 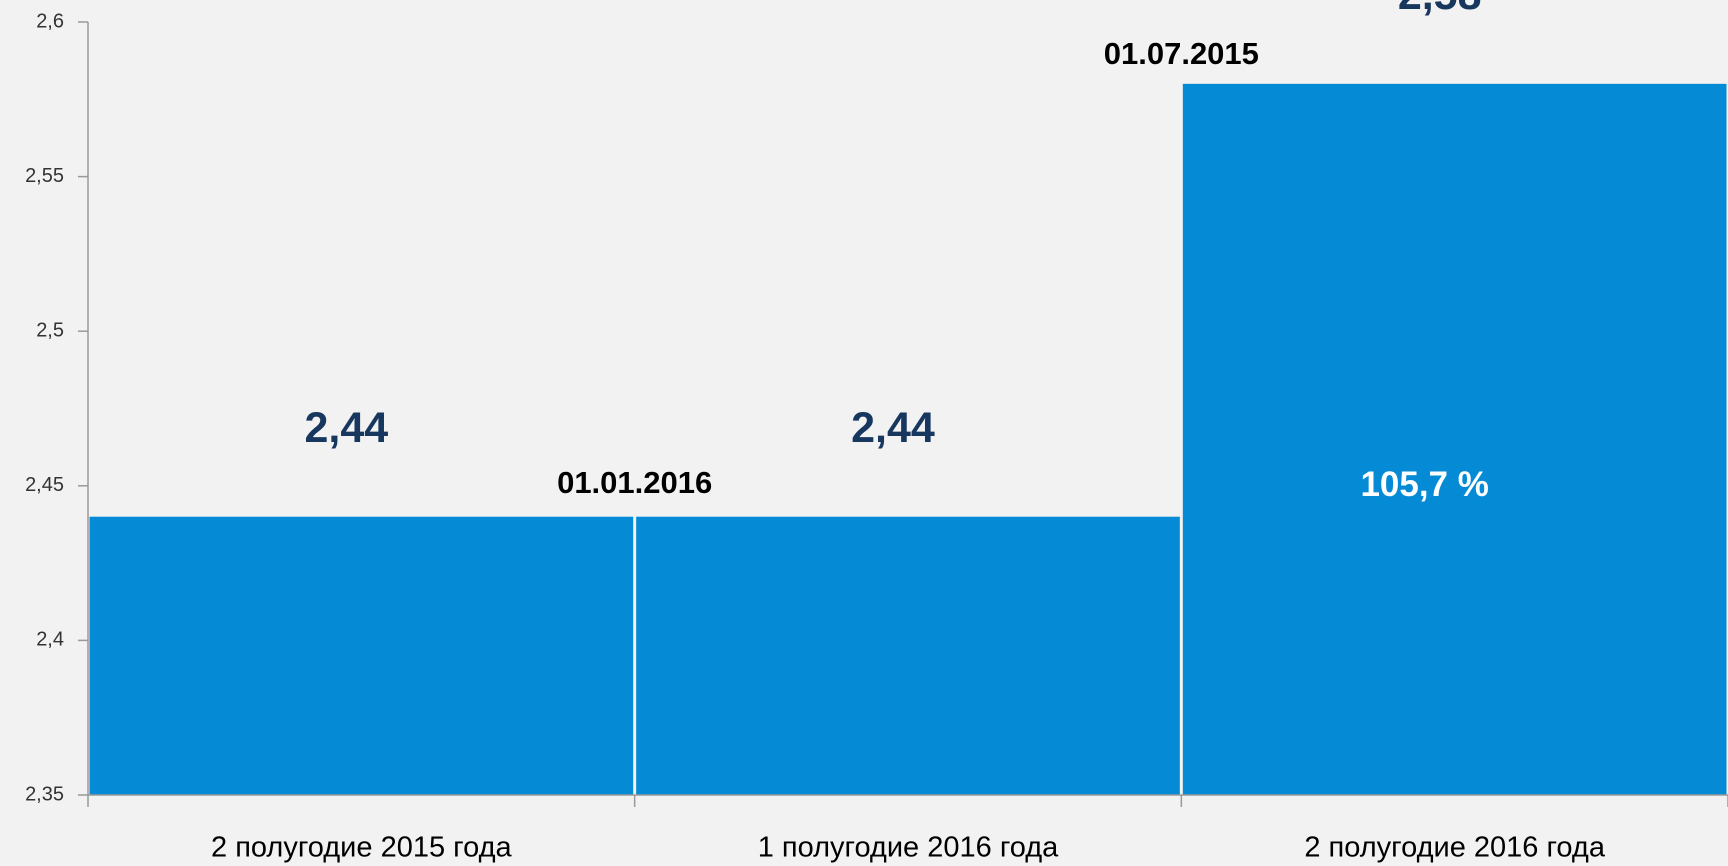 What do you see at coordinates (634, 482) in the screenshot?
I see `annotation: 01.01.2016` at bounding box center [634, 482].